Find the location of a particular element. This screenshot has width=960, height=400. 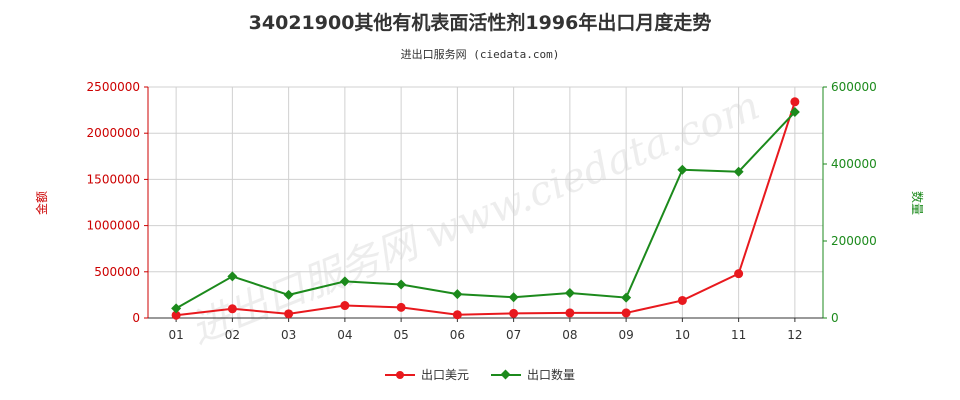

right-tick-label: 600000 is located at coordinates (854, 87).